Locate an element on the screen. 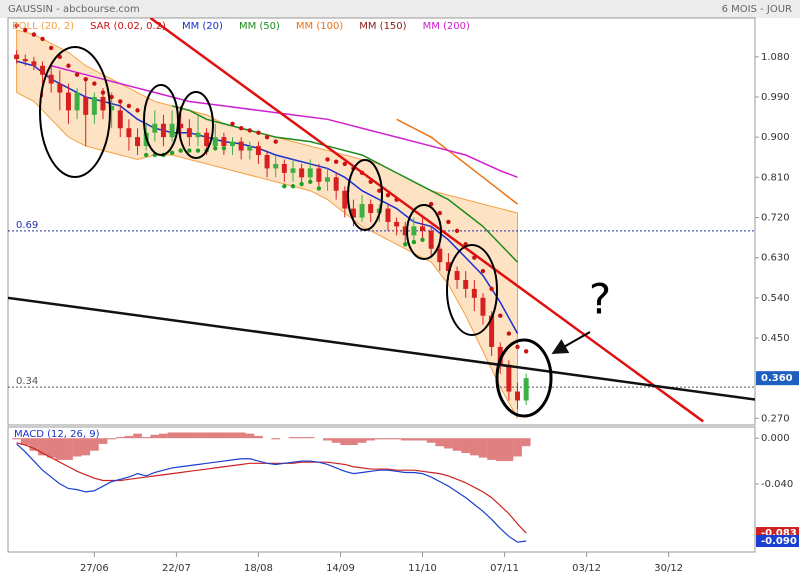 Image resolution: width=800 pixels, height=584 pixels. last-value-box is located at coordinates (777, 378).